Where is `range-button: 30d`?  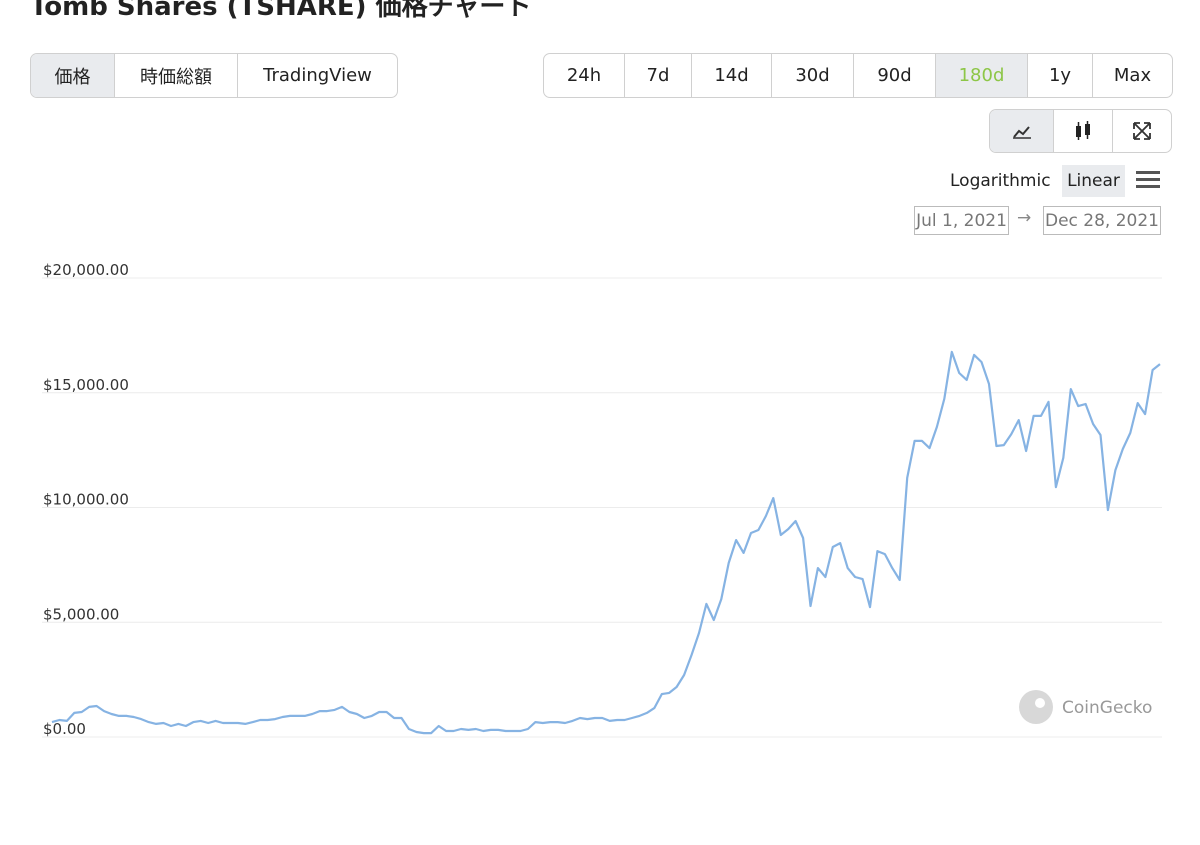 range-button: 30d is located at coordinates (813, 75).